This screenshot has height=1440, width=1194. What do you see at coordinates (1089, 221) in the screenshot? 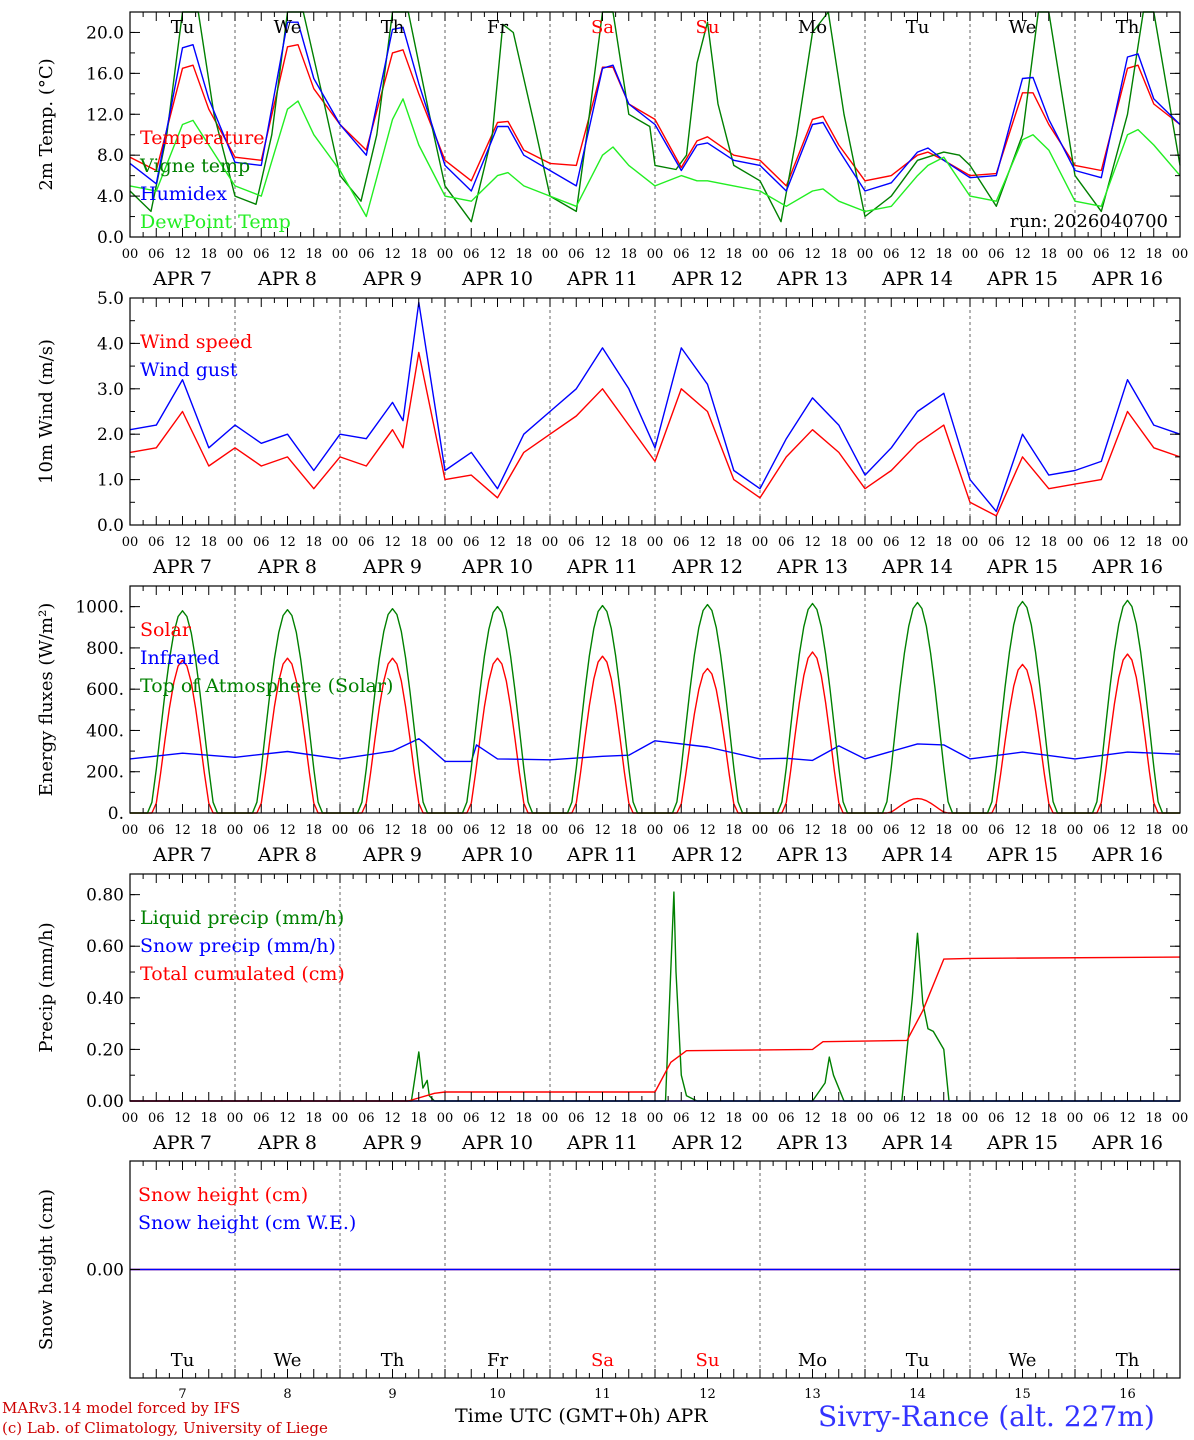
I see `run-label: run: 2026040700` at bounding box center [1089, 221].